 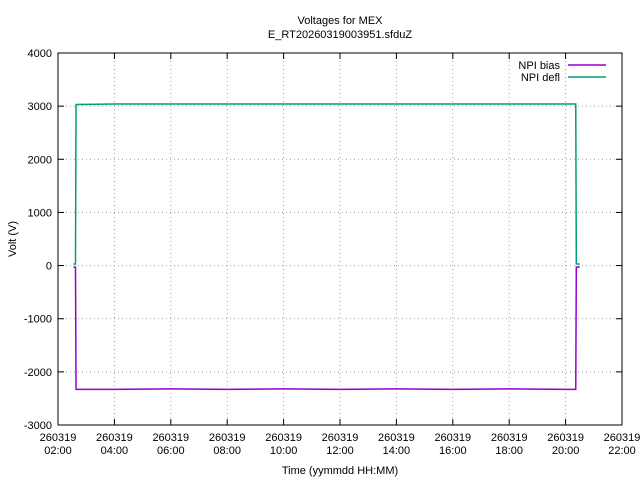 I want to click on y-tick-label: -2000, so click(x=38, y=373).